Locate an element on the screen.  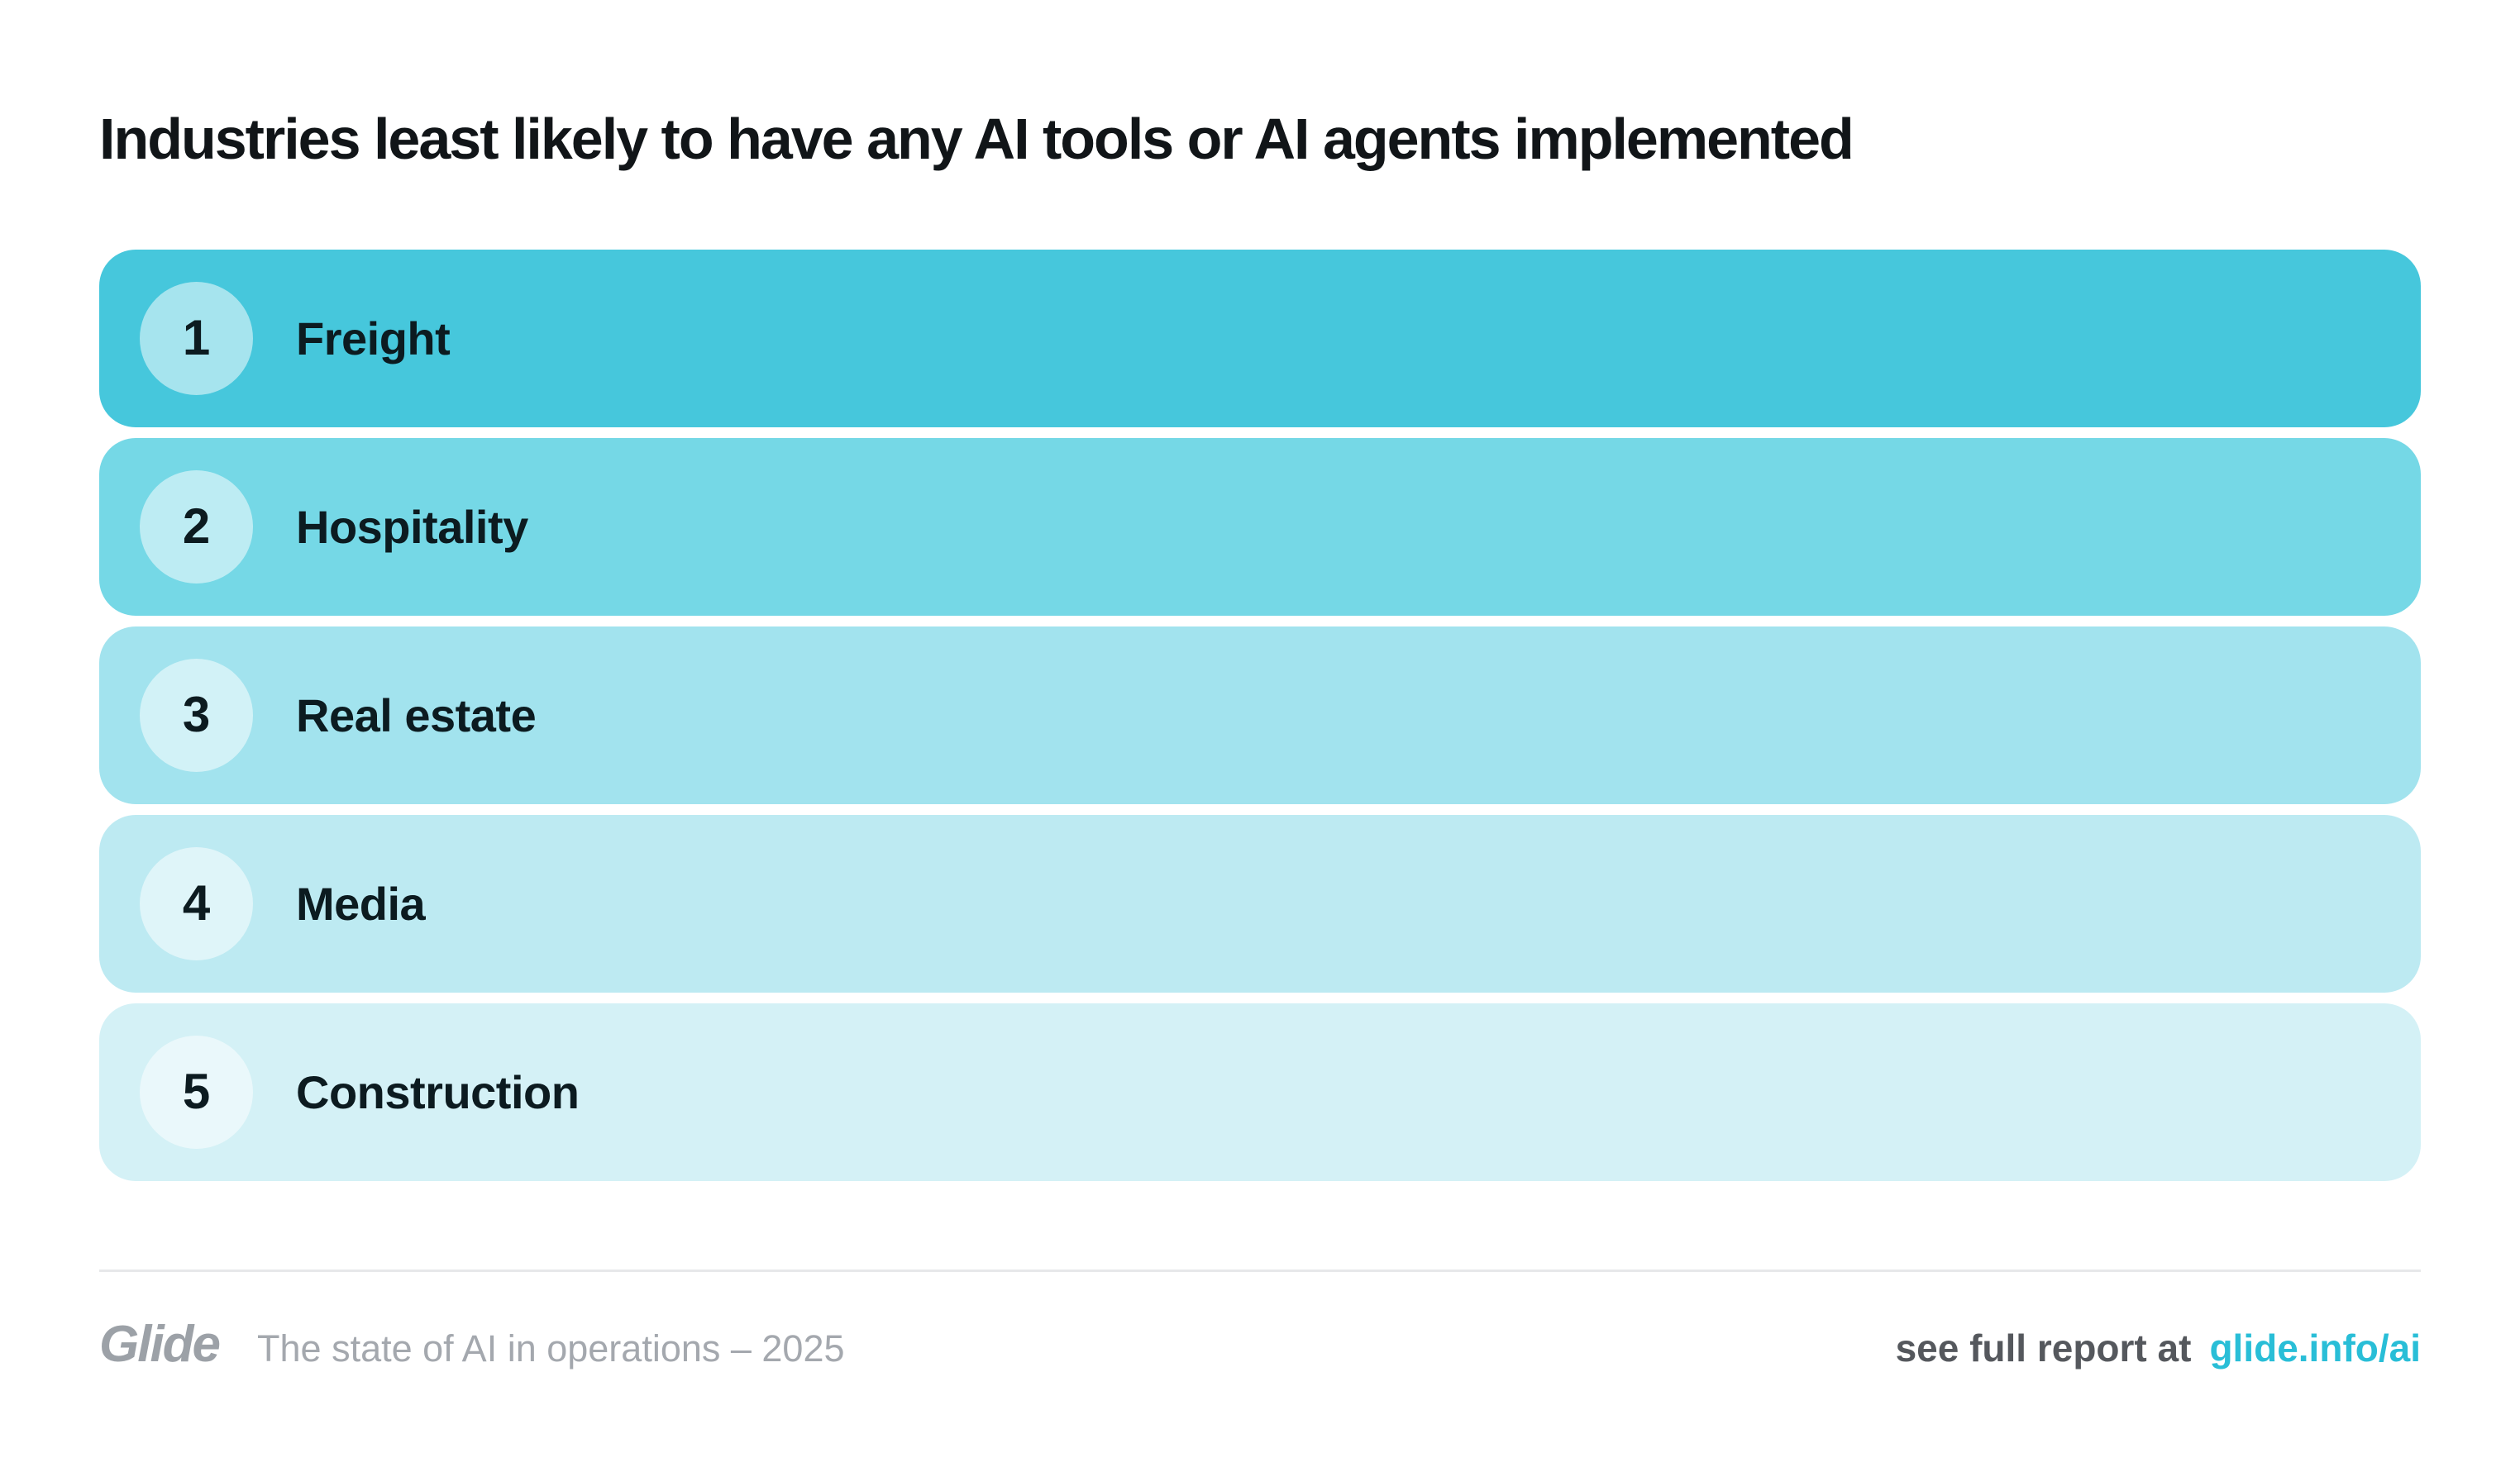
industry-label: Real estate is located at coordinates (416, 715).